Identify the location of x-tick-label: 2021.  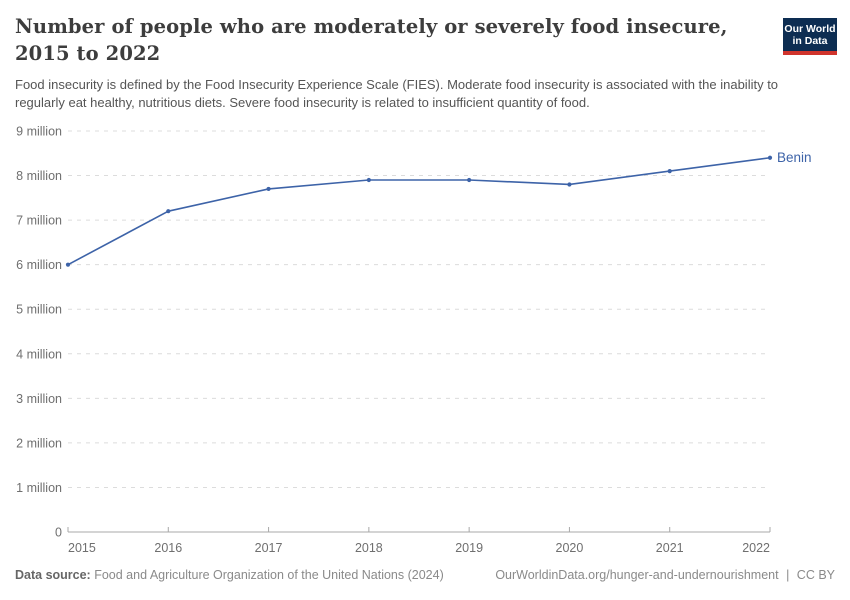
(670, 548).